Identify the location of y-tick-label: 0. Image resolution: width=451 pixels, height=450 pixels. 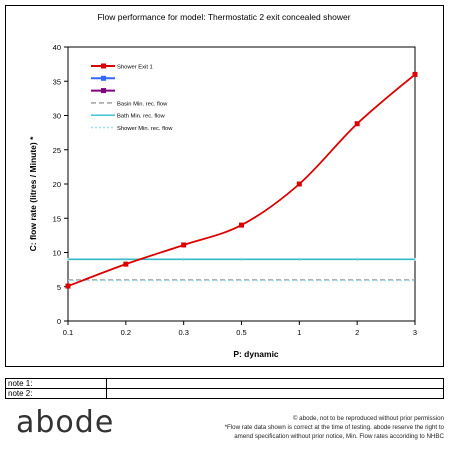
(59, 321).